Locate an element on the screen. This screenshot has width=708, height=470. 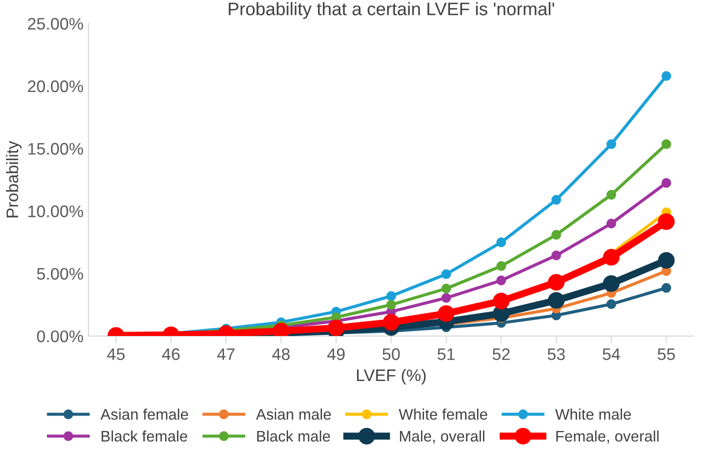
y-tick-label: 25.00% is located at coordinates (56, 24).